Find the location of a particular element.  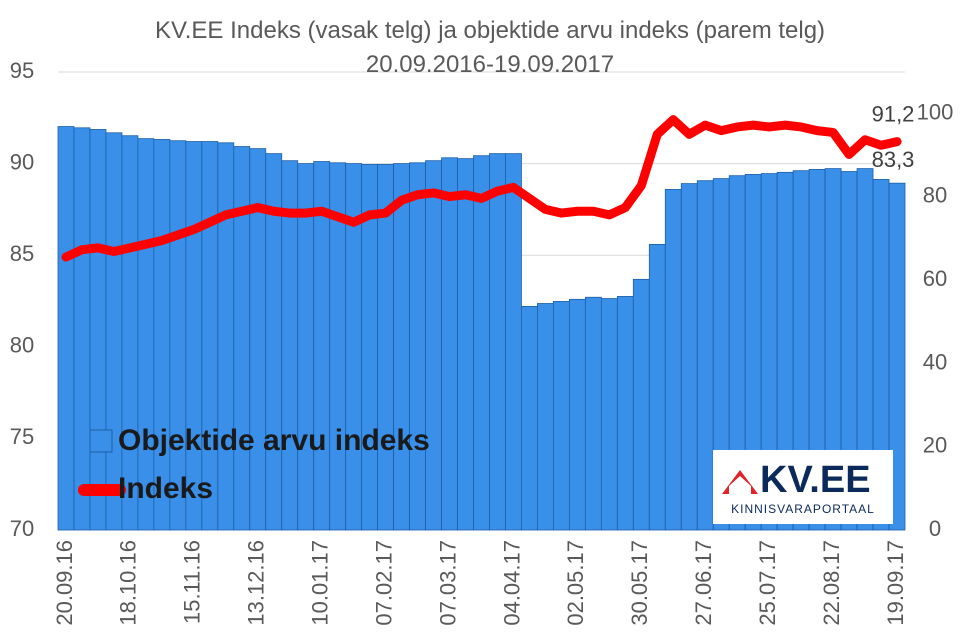

value-label: 91,2 is located at coordinates (893, 113).